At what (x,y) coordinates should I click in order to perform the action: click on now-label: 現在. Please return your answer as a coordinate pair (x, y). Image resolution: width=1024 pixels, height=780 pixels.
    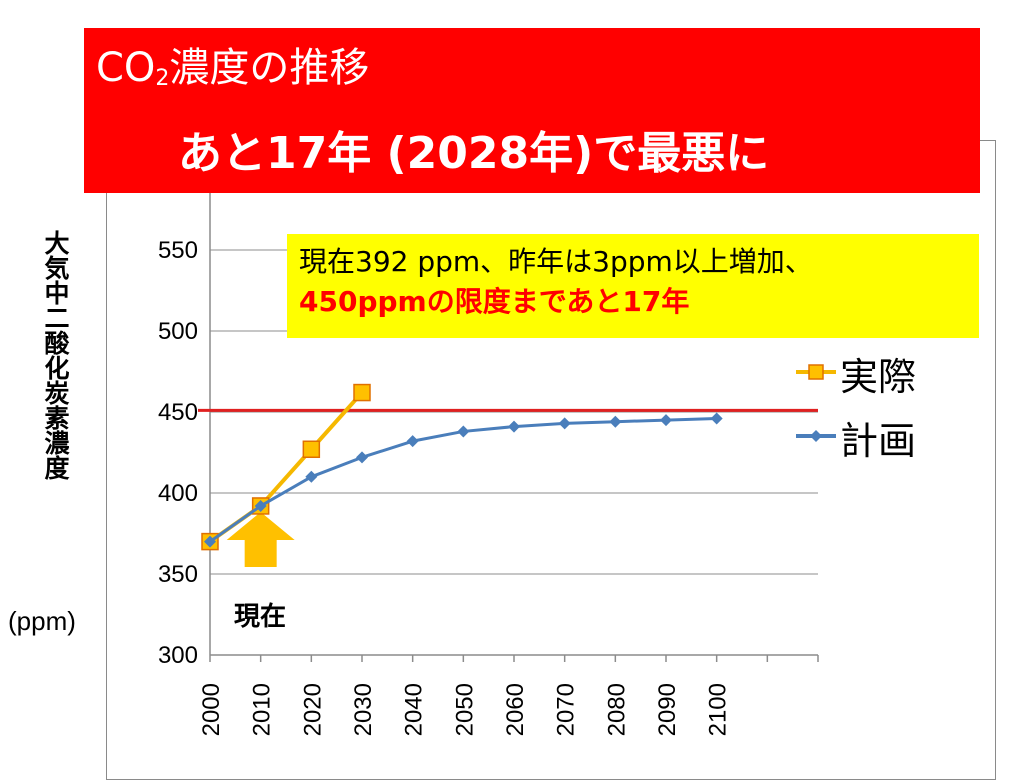
    Looking at the image, I should click on (260, 617).